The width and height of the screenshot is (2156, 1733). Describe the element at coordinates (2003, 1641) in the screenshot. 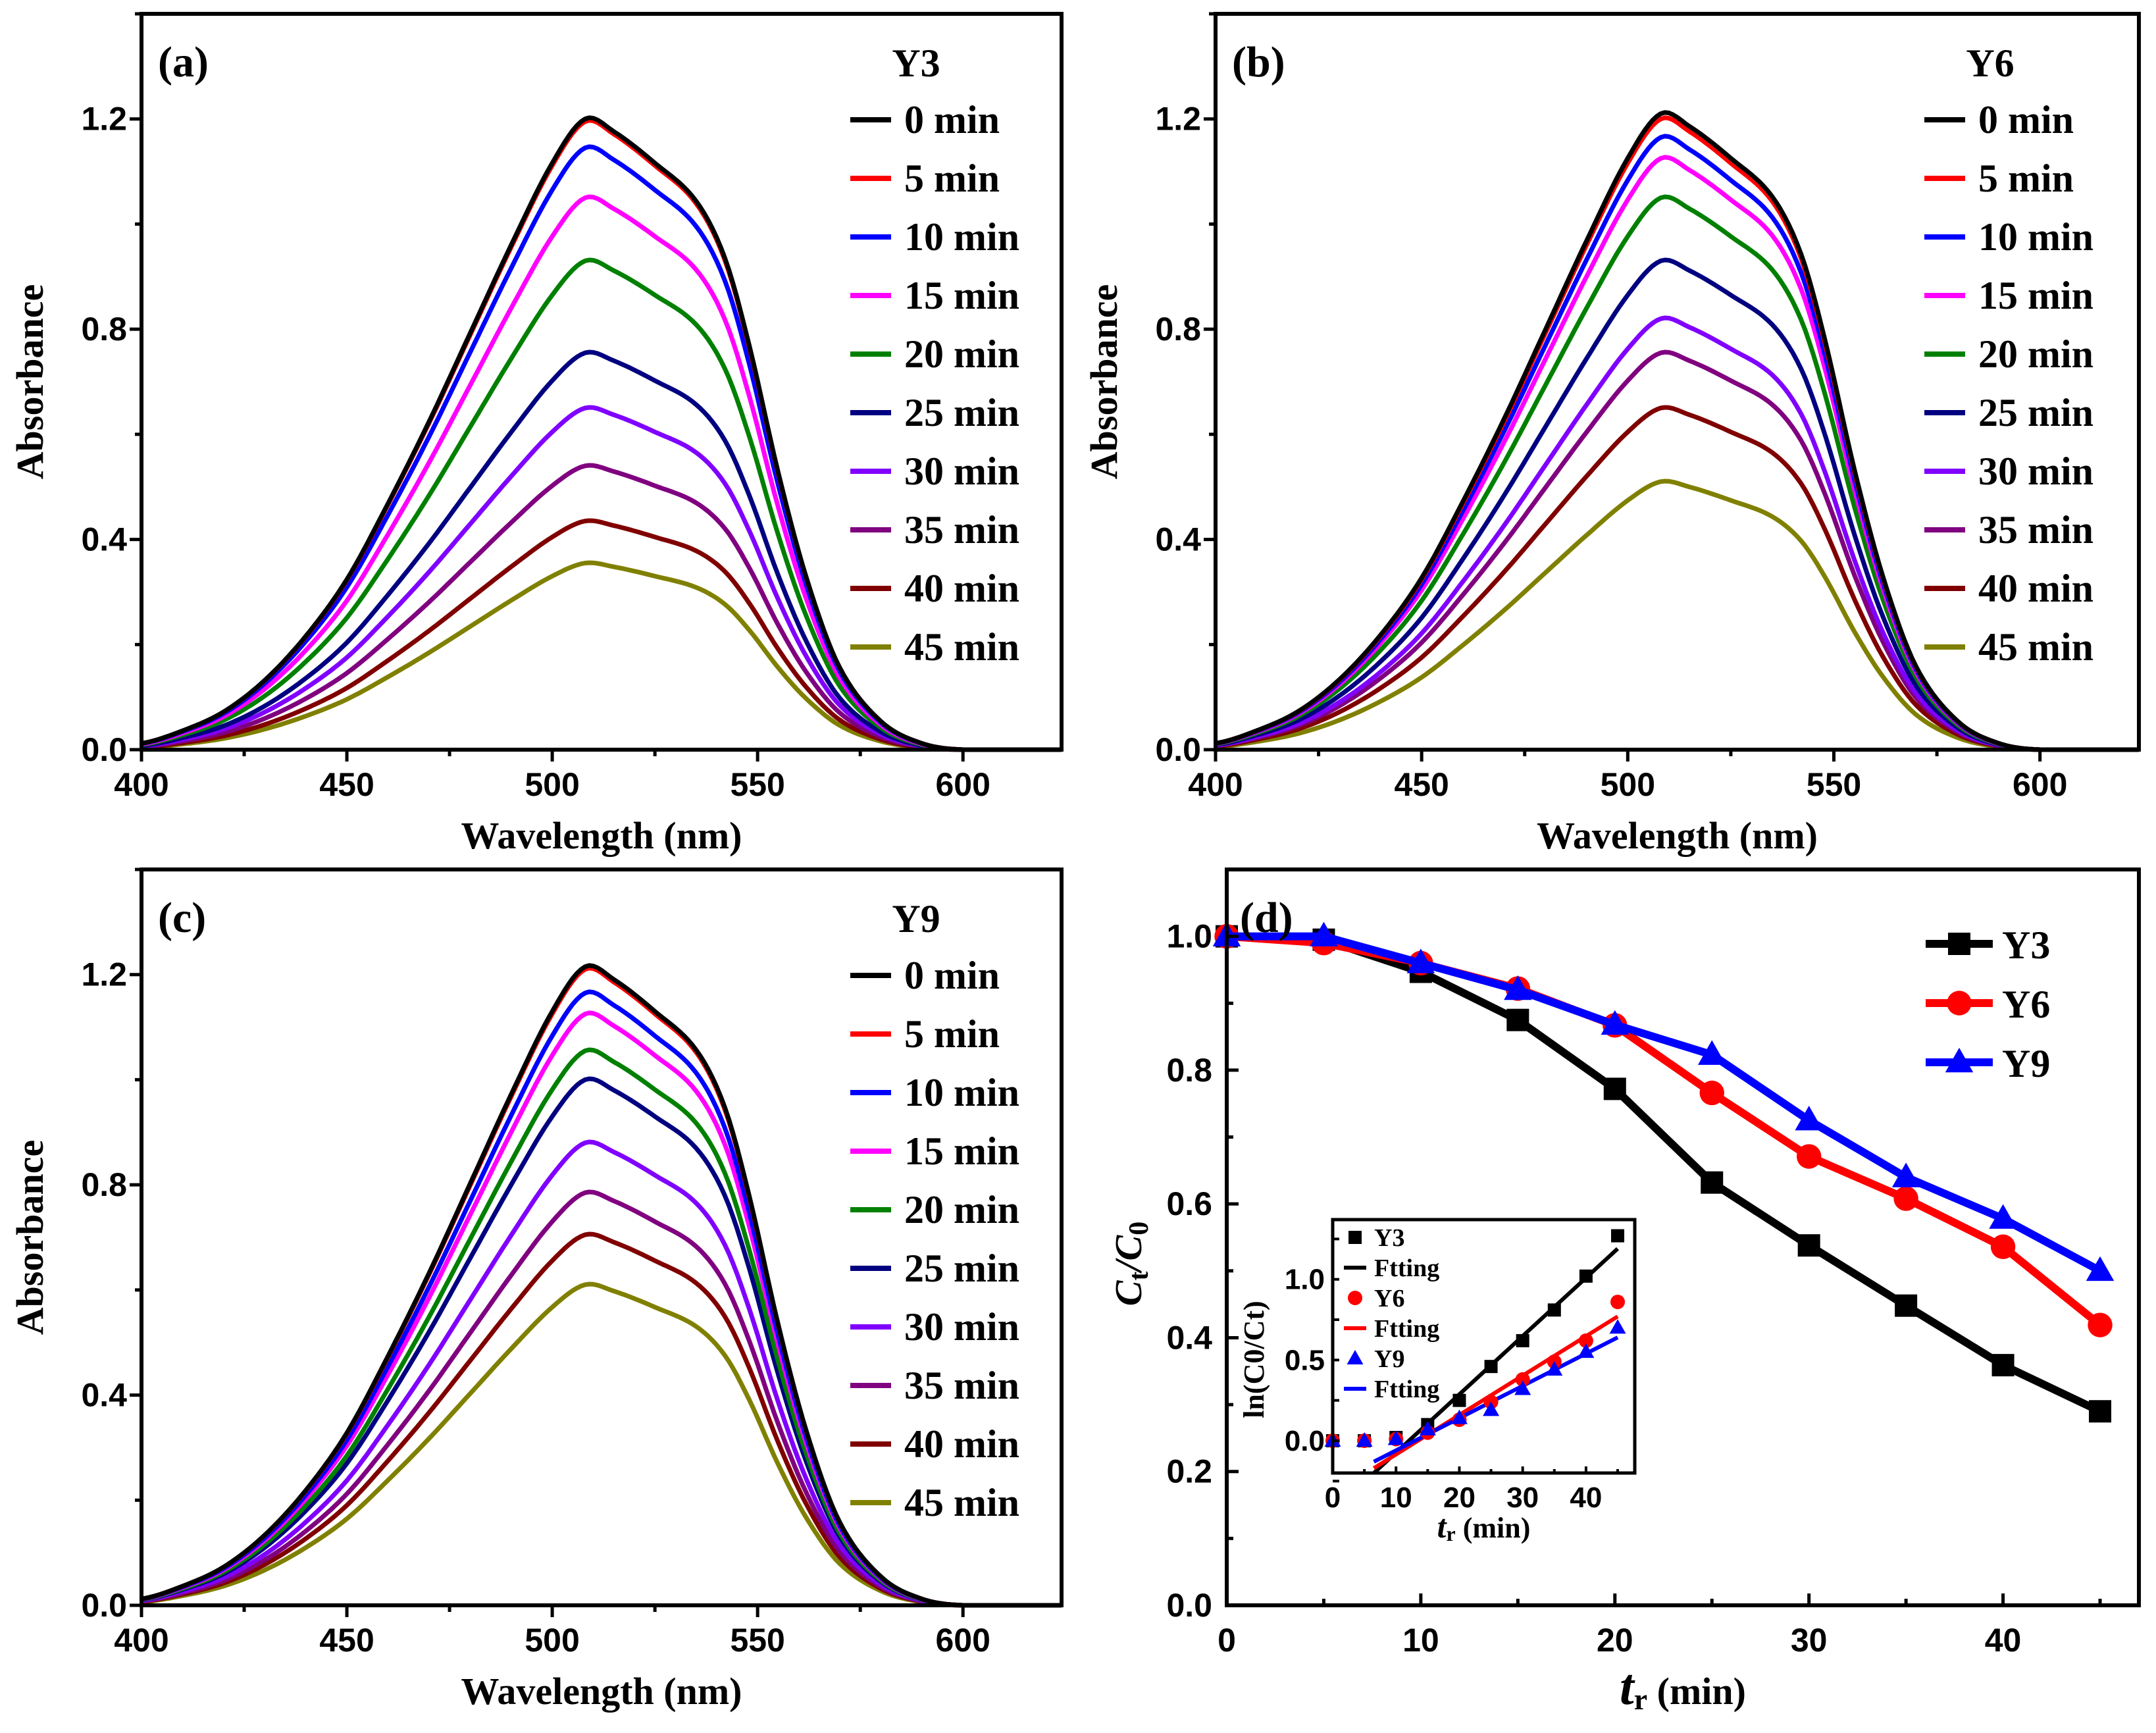

I see `x-tick-label: 40` at that location.